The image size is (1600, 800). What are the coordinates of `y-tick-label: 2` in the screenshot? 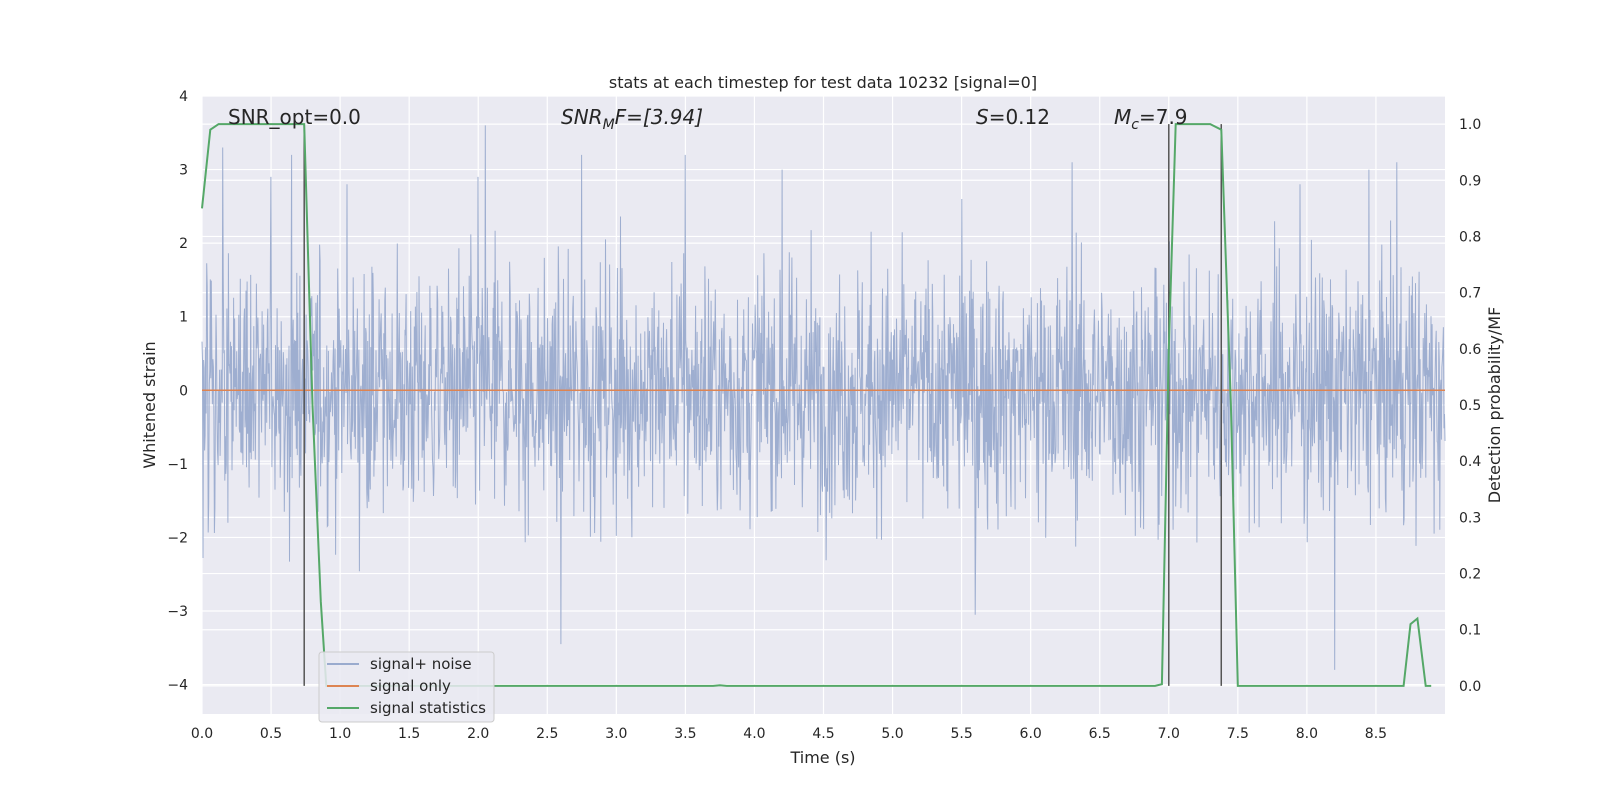 It's located at (183, 244).